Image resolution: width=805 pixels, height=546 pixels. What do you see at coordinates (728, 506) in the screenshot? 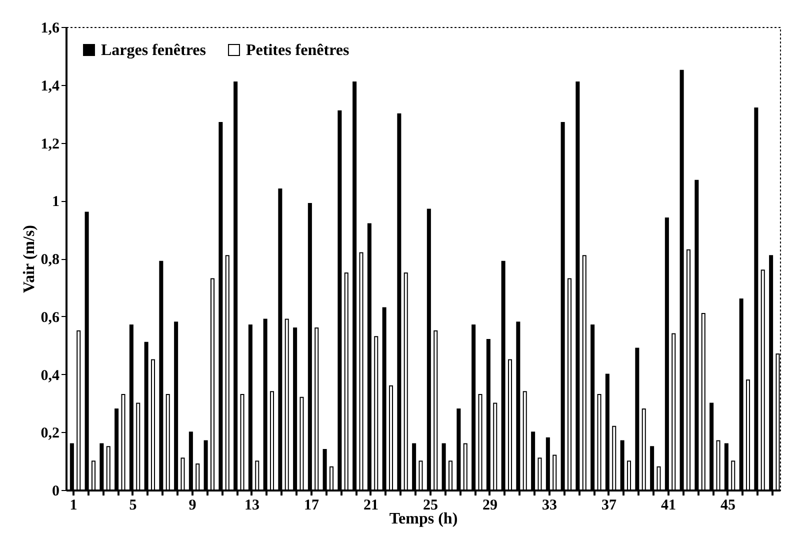
I see `x-tick-label: 45` at bounding box center [728, 506].